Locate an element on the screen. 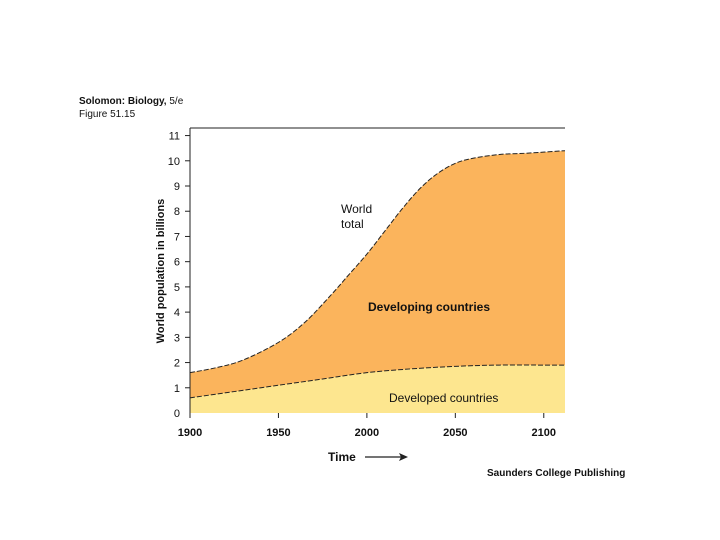  y-tick-label-0: 0 is located at coordinates (177, 414).